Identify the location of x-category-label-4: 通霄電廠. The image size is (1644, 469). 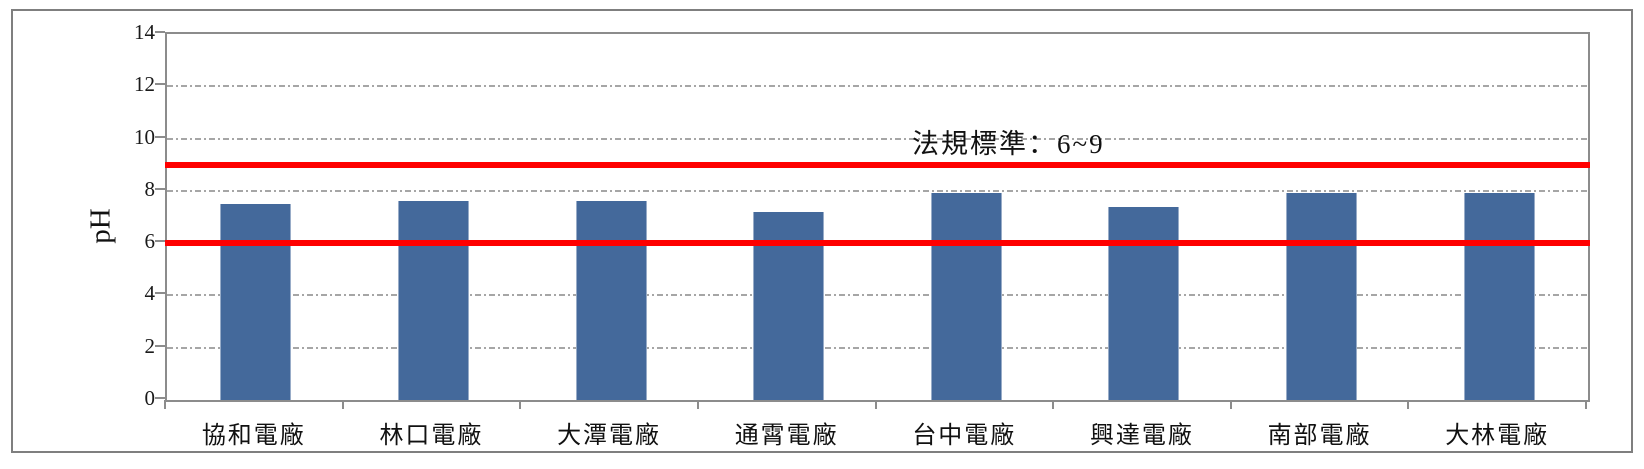
(786, 436).